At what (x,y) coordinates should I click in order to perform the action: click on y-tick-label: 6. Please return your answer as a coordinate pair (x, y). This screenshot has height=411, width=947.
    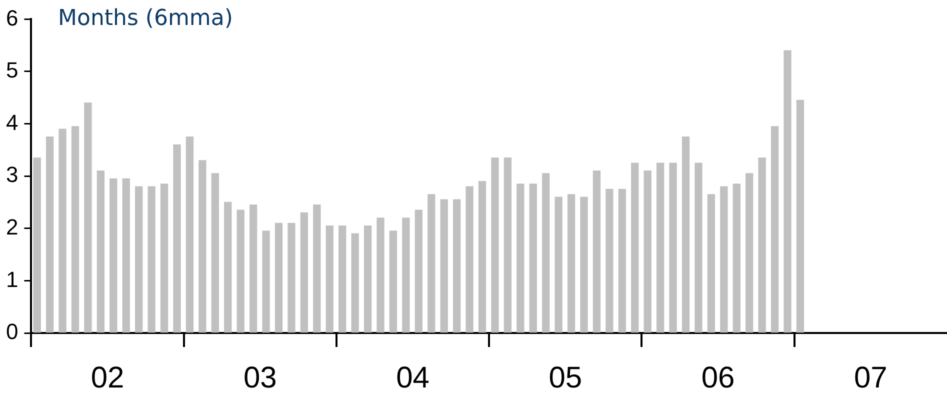
    Looking at the image, I should click on (12, 17).